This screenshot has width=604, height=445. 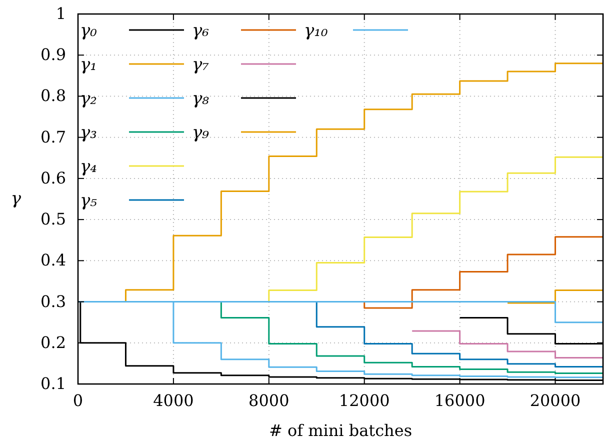 I want to click on legend-label: γ₈, so click(x=201, y=99).